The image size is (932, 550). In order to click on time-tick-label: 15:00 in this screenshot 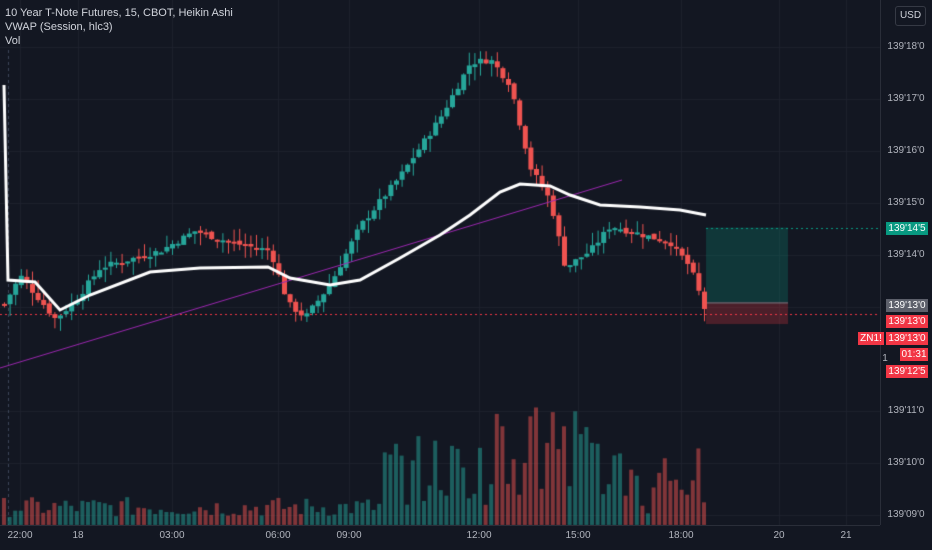, I will do `click(578, 535)`.